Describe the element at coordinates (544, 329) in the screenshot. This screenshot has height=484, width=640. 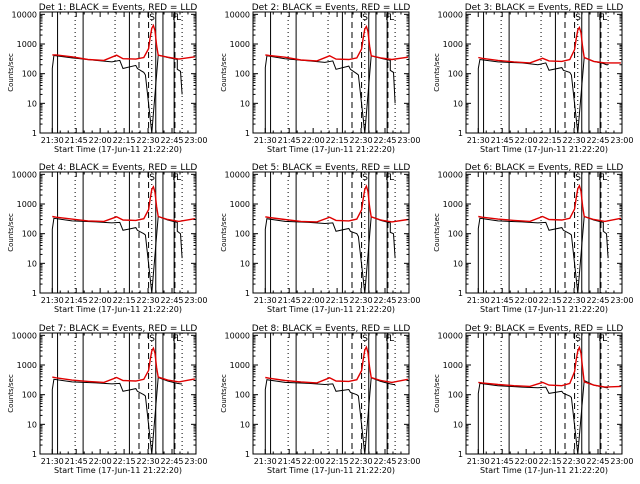
I see `panel-title: Det 9: BLACK = Events, RED = LLD` at that location.